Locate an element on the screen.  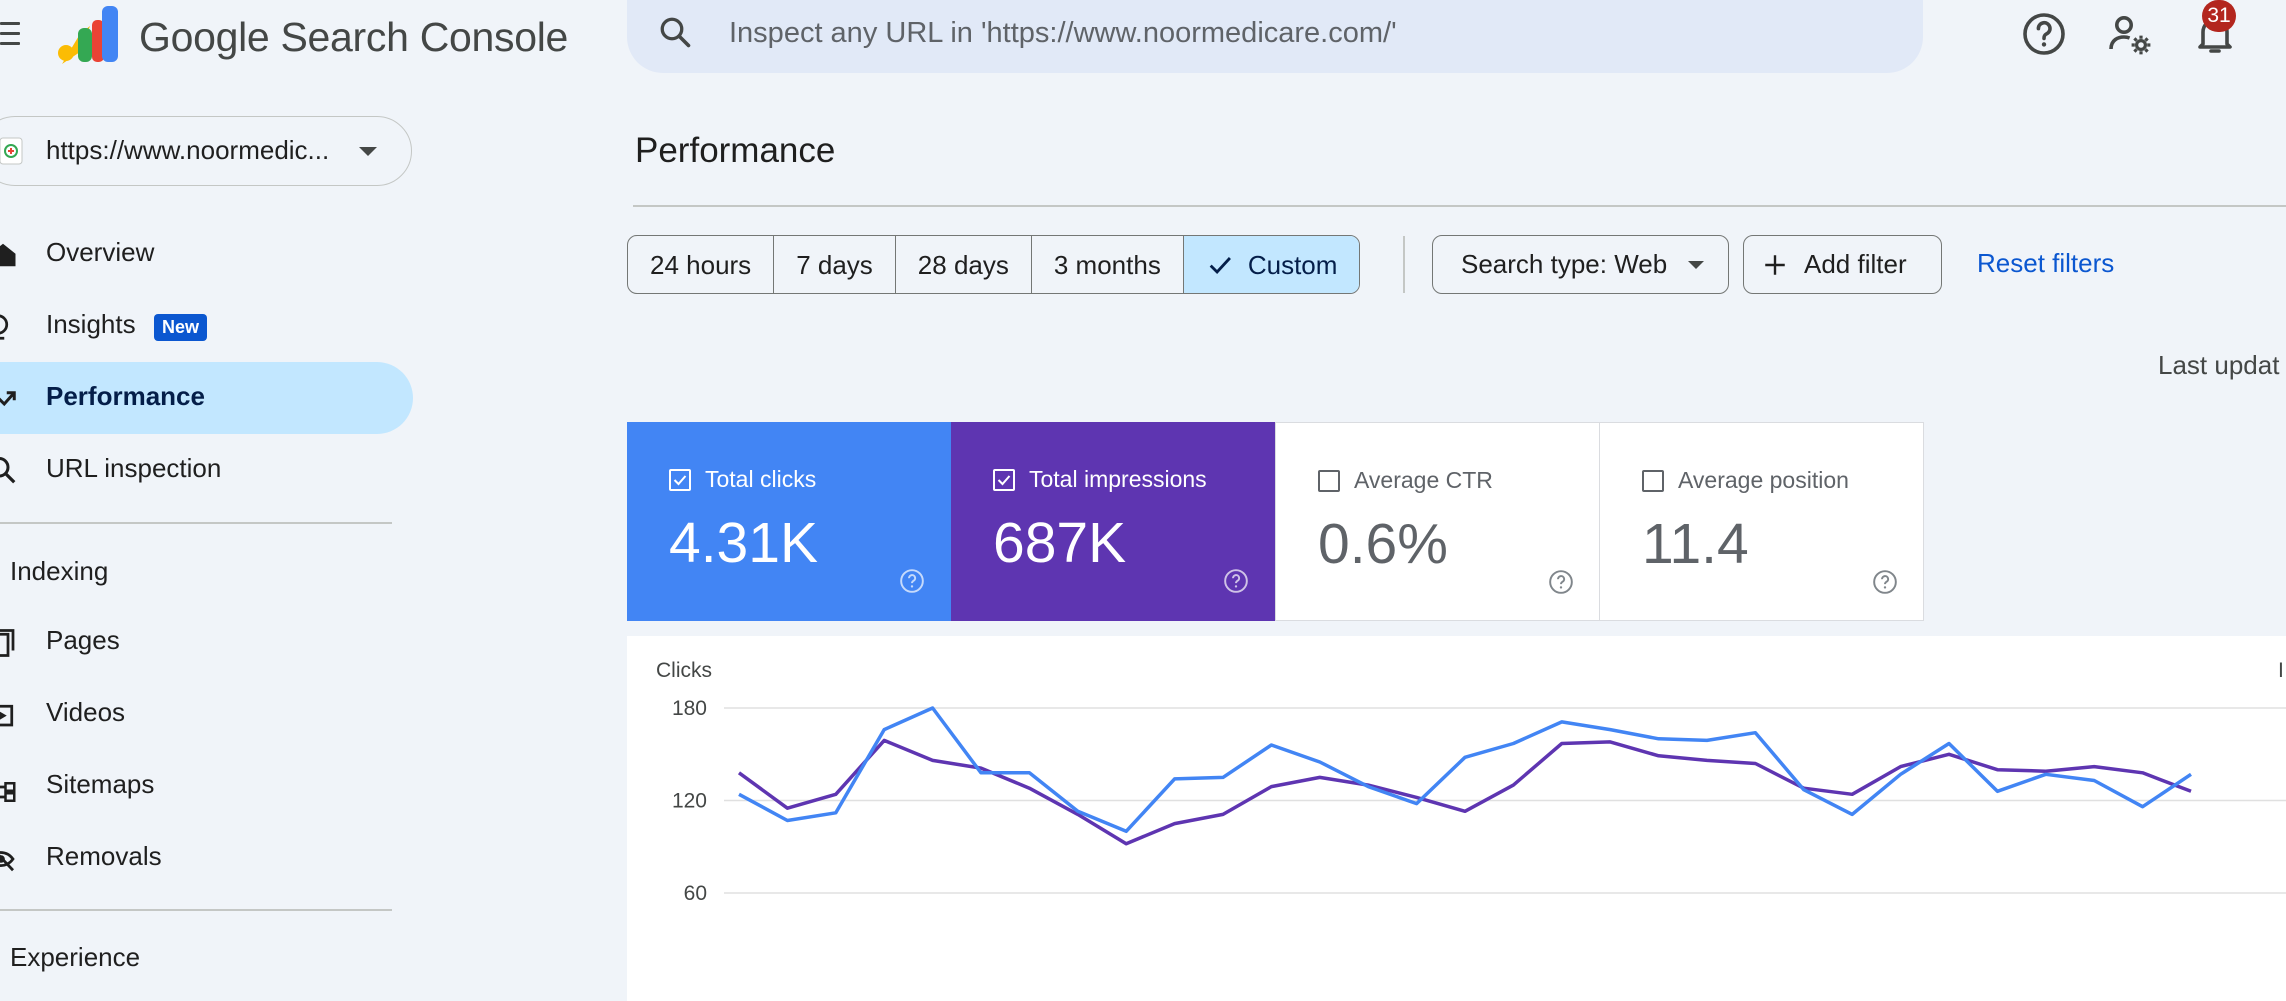
metric-card-total-impressions: Total impressions 687K is located at coordinates (1113, 521).